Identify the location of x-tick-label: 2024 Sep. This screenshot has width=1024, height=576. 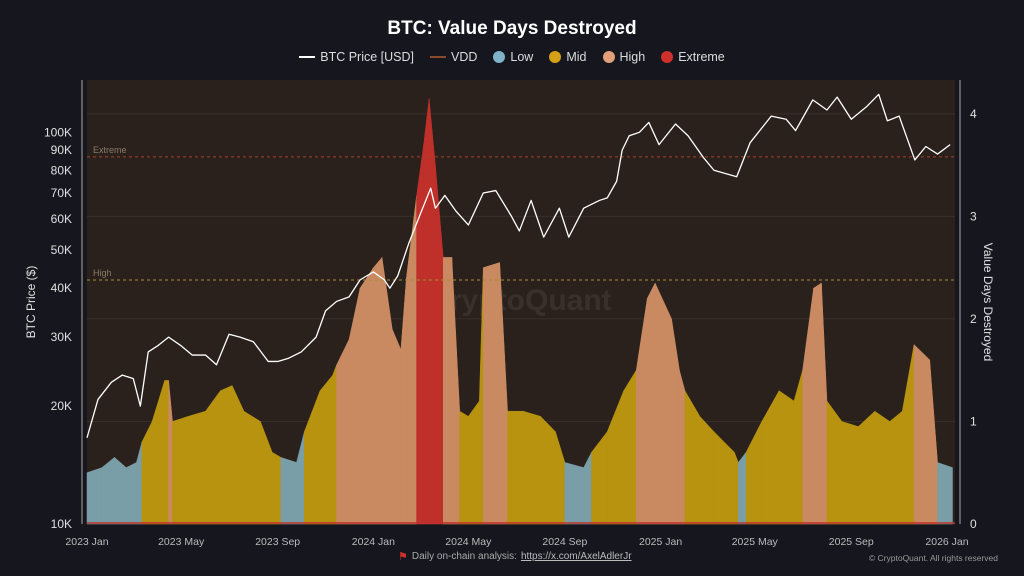
(564, 542).